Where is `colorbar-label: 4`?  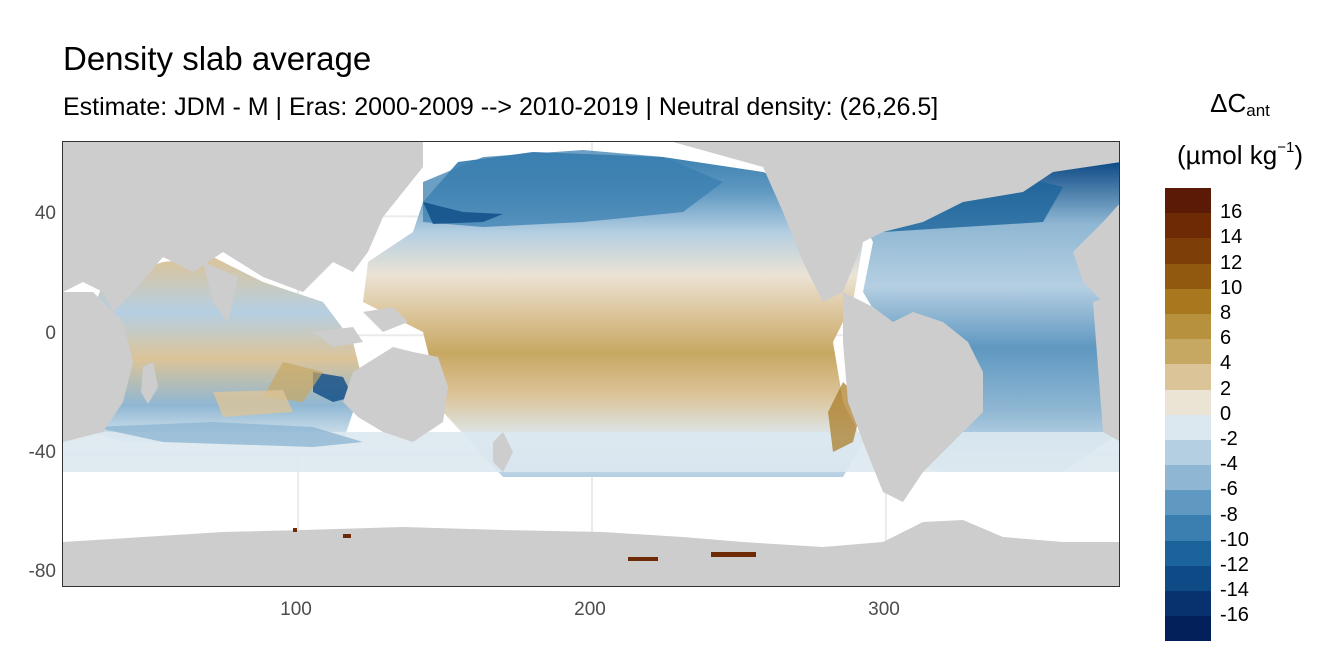
colorbar-label: 4 is located at coordinates (1226, 363).